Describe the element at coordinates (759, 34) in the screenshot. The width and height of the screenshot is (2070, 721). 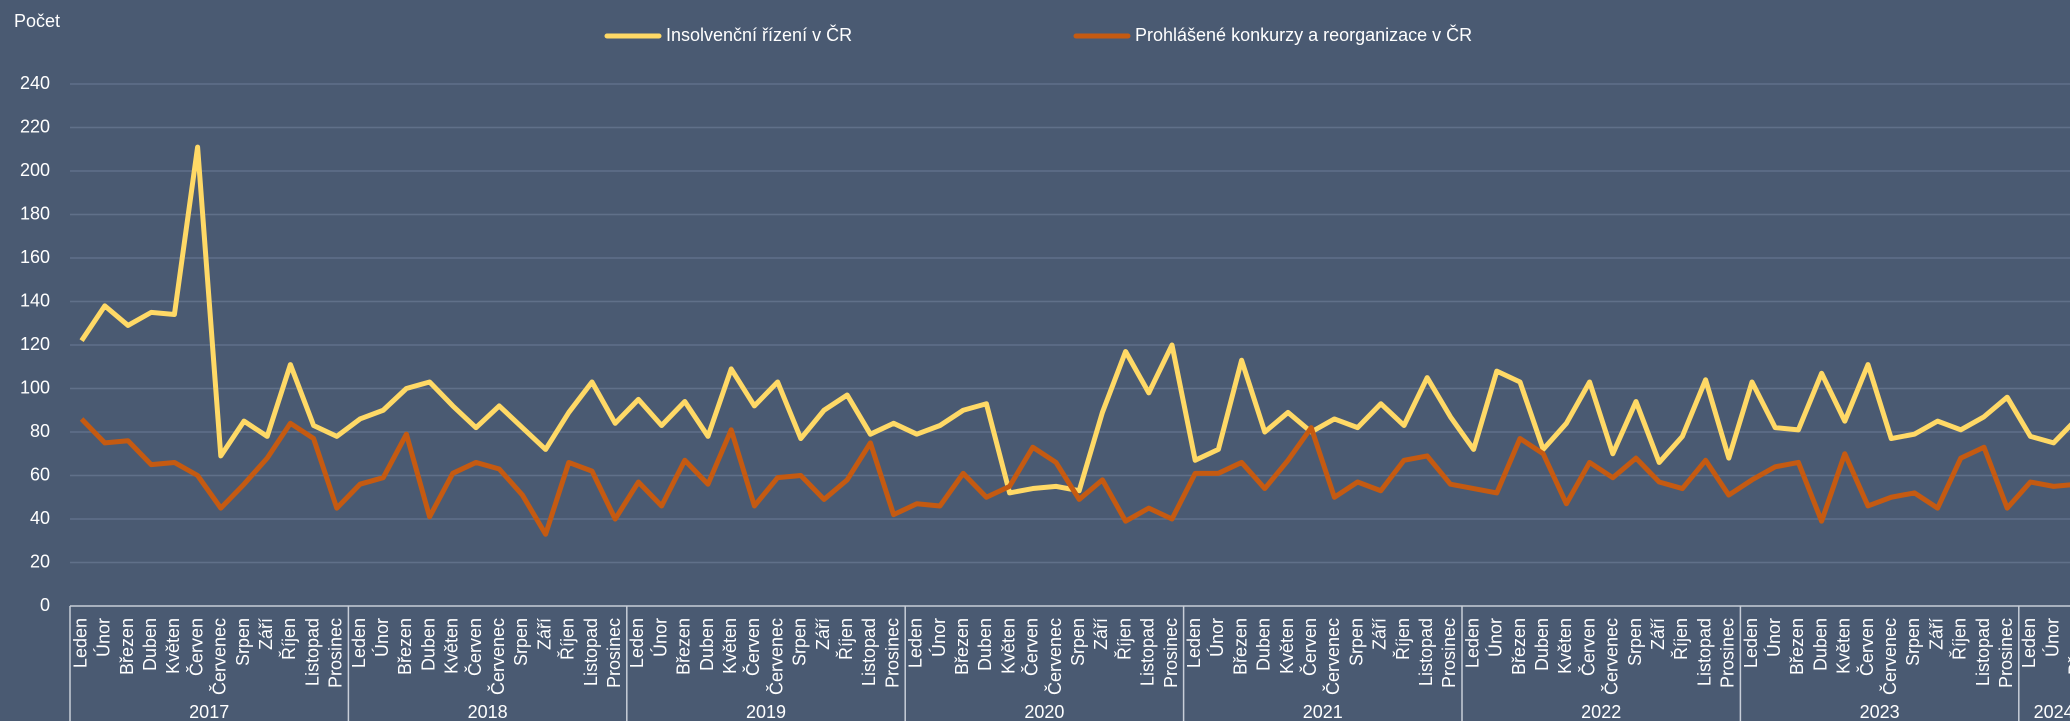
I see `legend-label: Insolvenční řízení v ČR` at that location.